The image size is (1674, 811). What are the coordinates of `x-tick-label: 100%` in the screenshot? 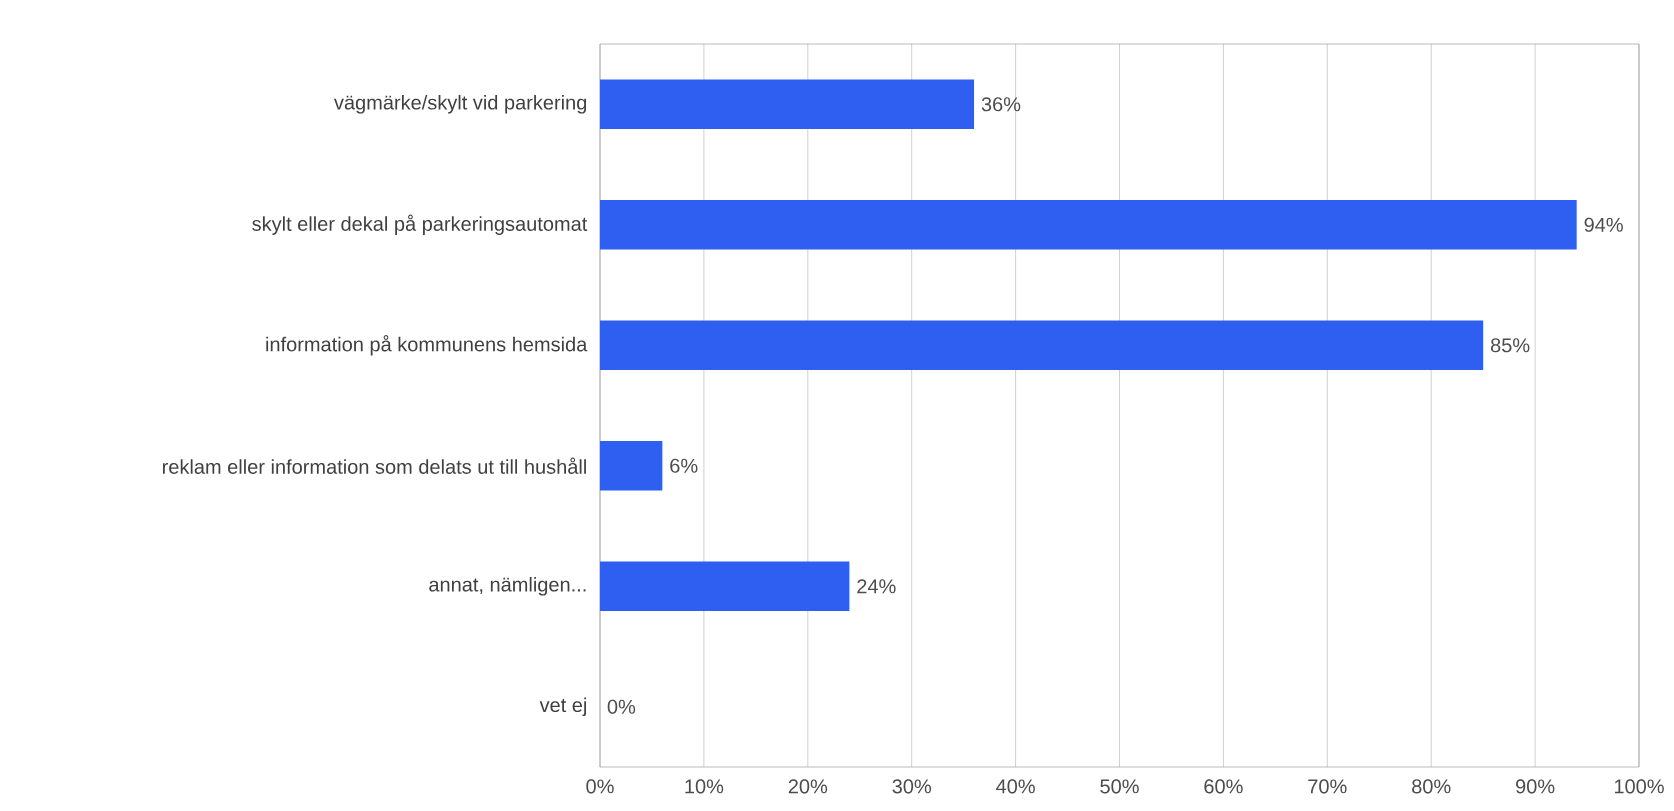 It's located at (1639, 786).